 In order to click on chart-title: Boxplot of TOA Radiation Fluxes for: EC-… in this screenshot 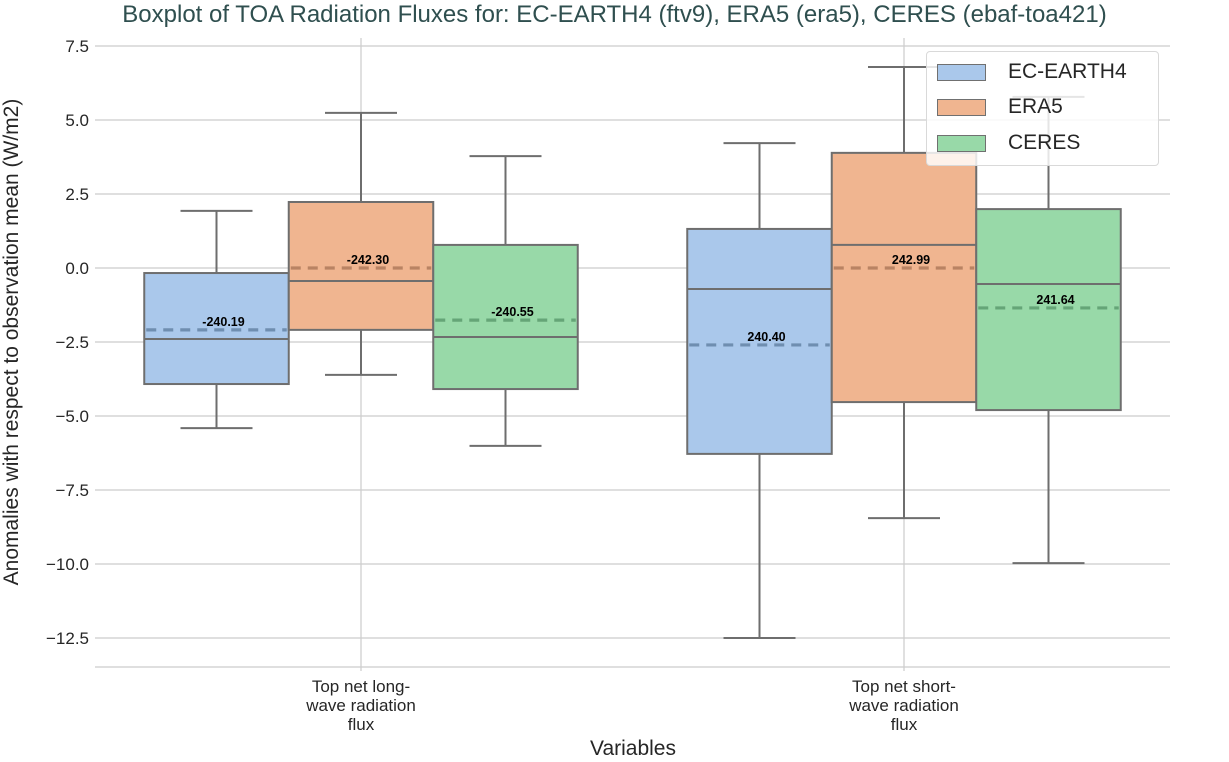, I will do `click(614, 14)`.